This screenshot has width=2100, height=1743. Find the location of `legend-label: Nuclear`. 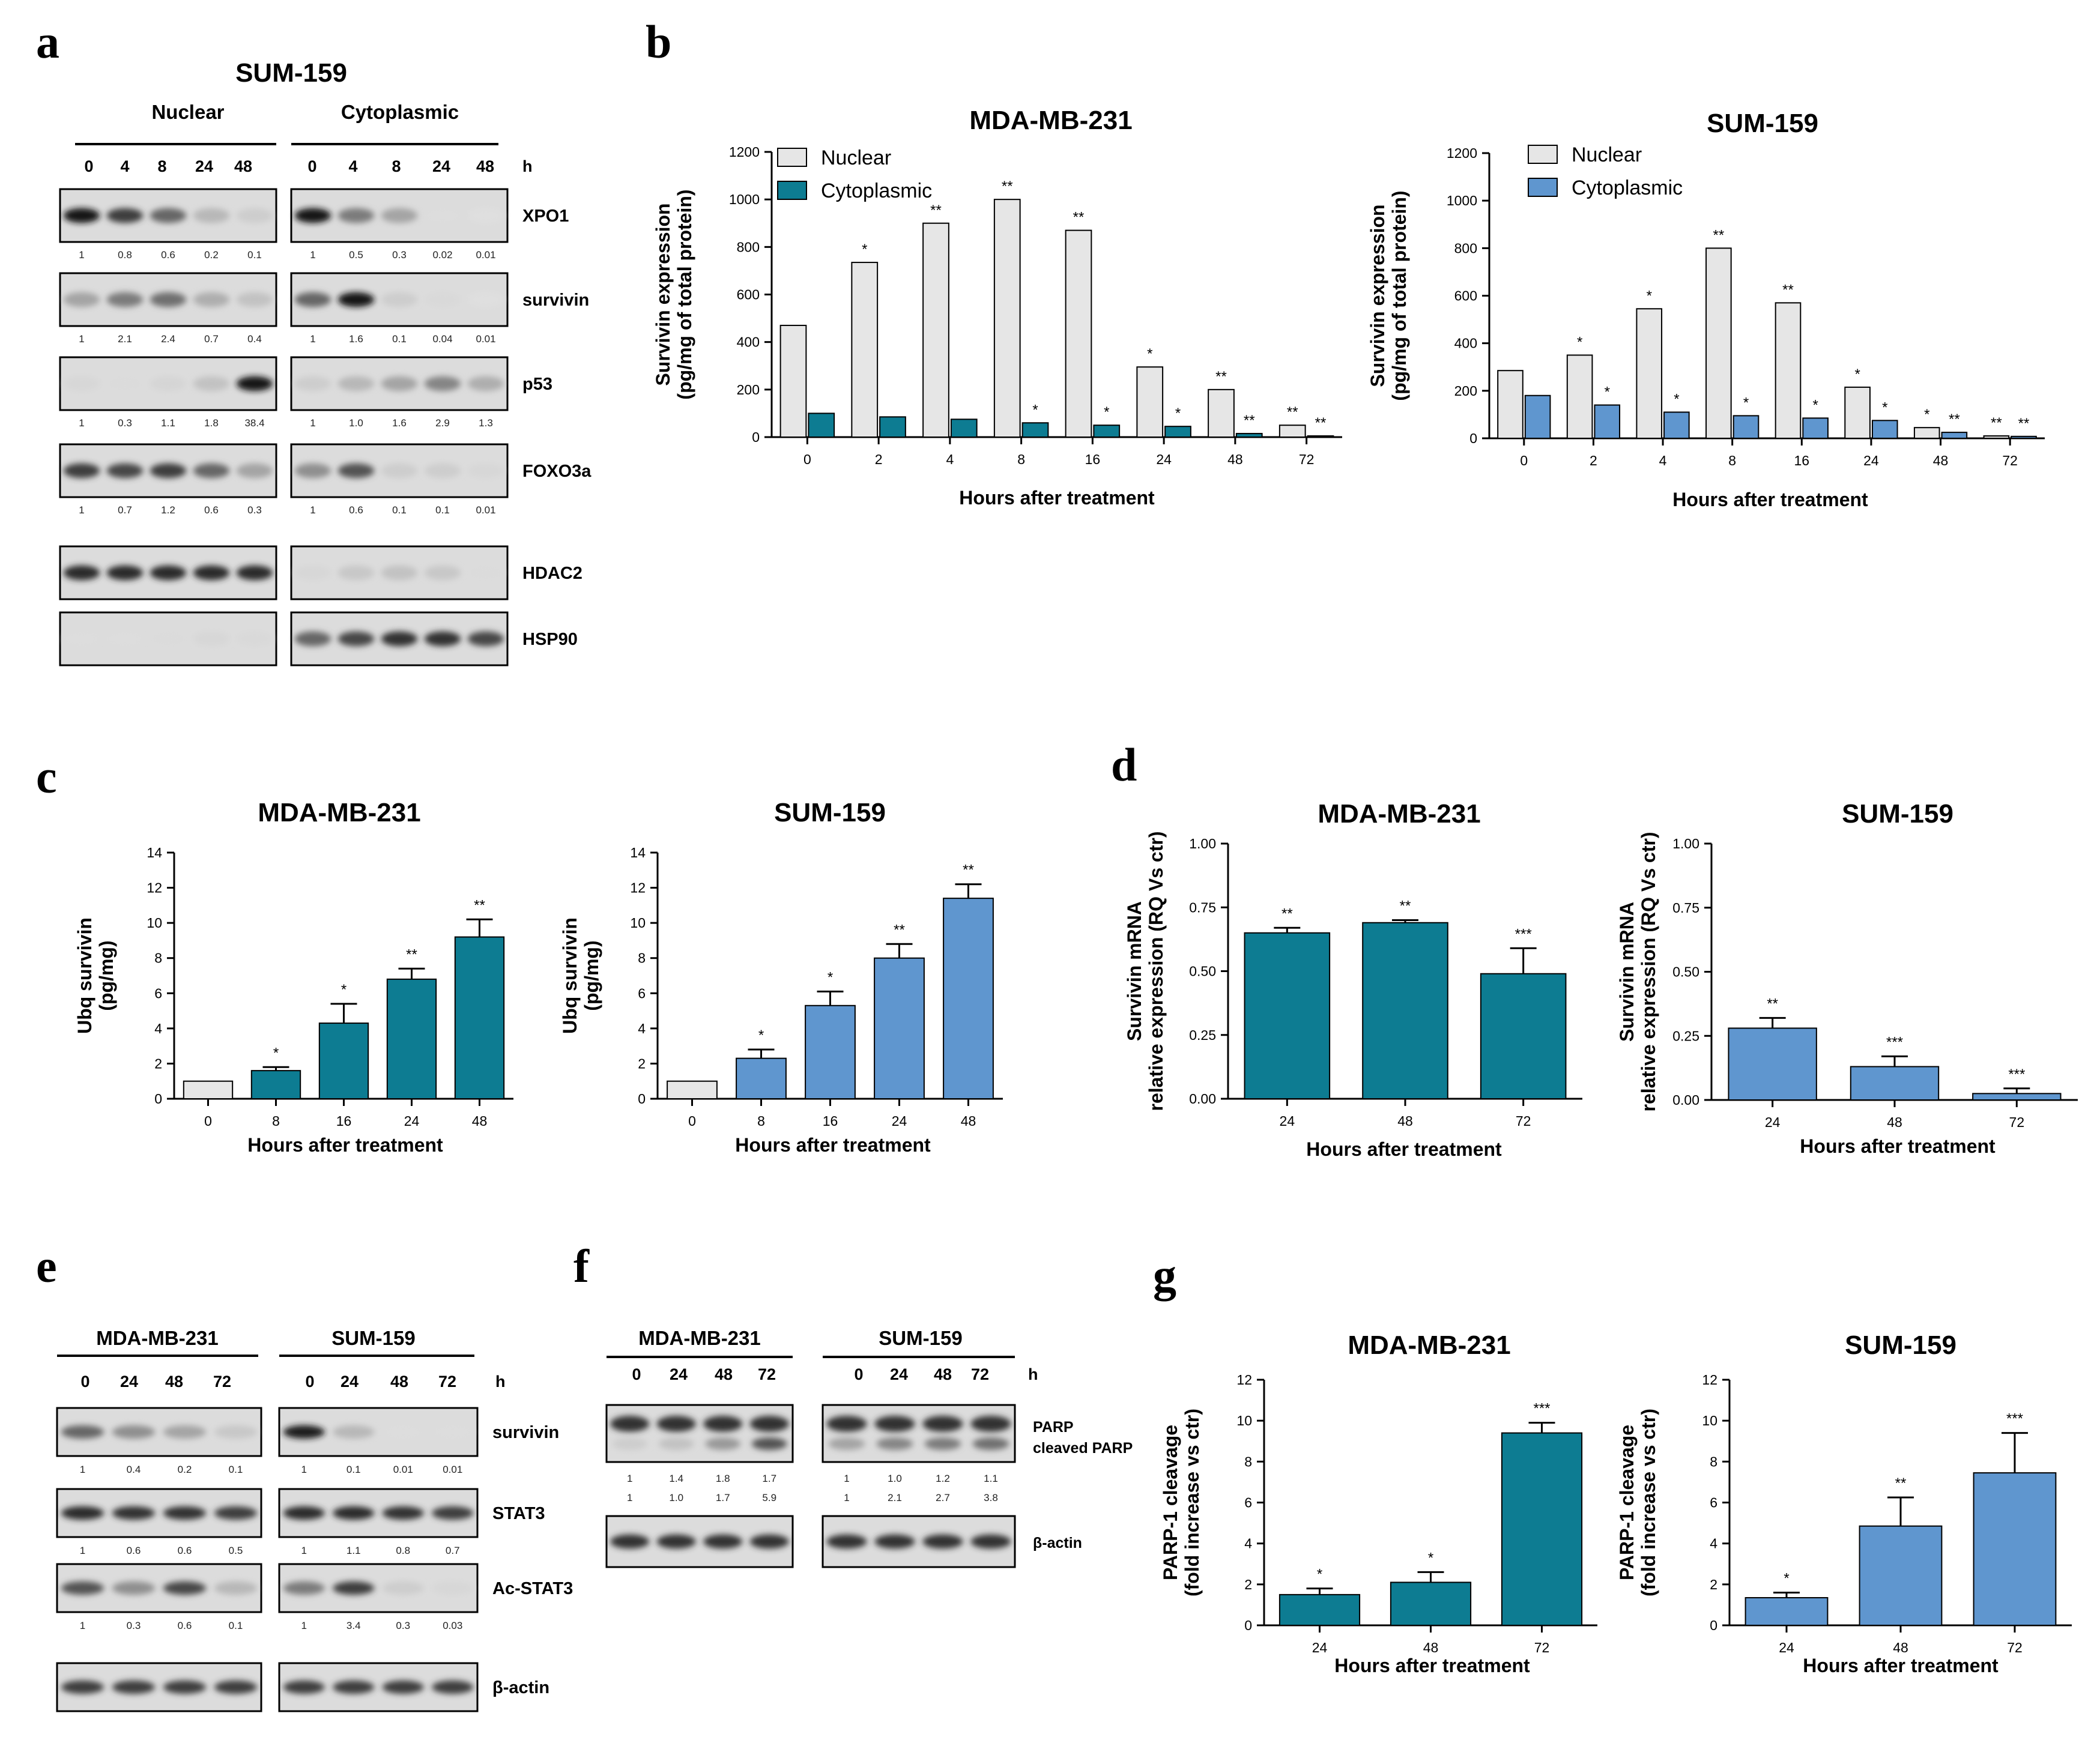

legend-label: Nuclear is located at coordinates (1607, 154).